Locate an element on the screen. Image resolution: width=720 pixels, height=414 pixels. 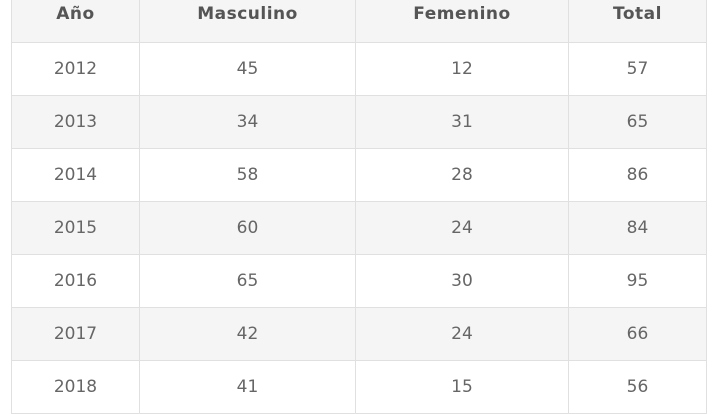
table-row: 2014 58 28 86 is located at coordinates (359, 175).